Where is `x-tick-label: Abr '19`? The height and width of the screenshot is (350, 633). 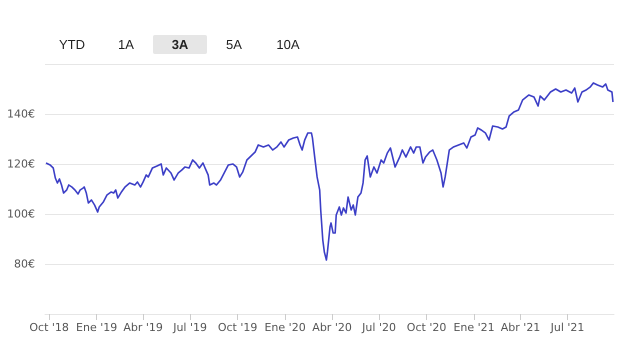 x-tick-label: Abr '19 is located at coordinates (143, 327).